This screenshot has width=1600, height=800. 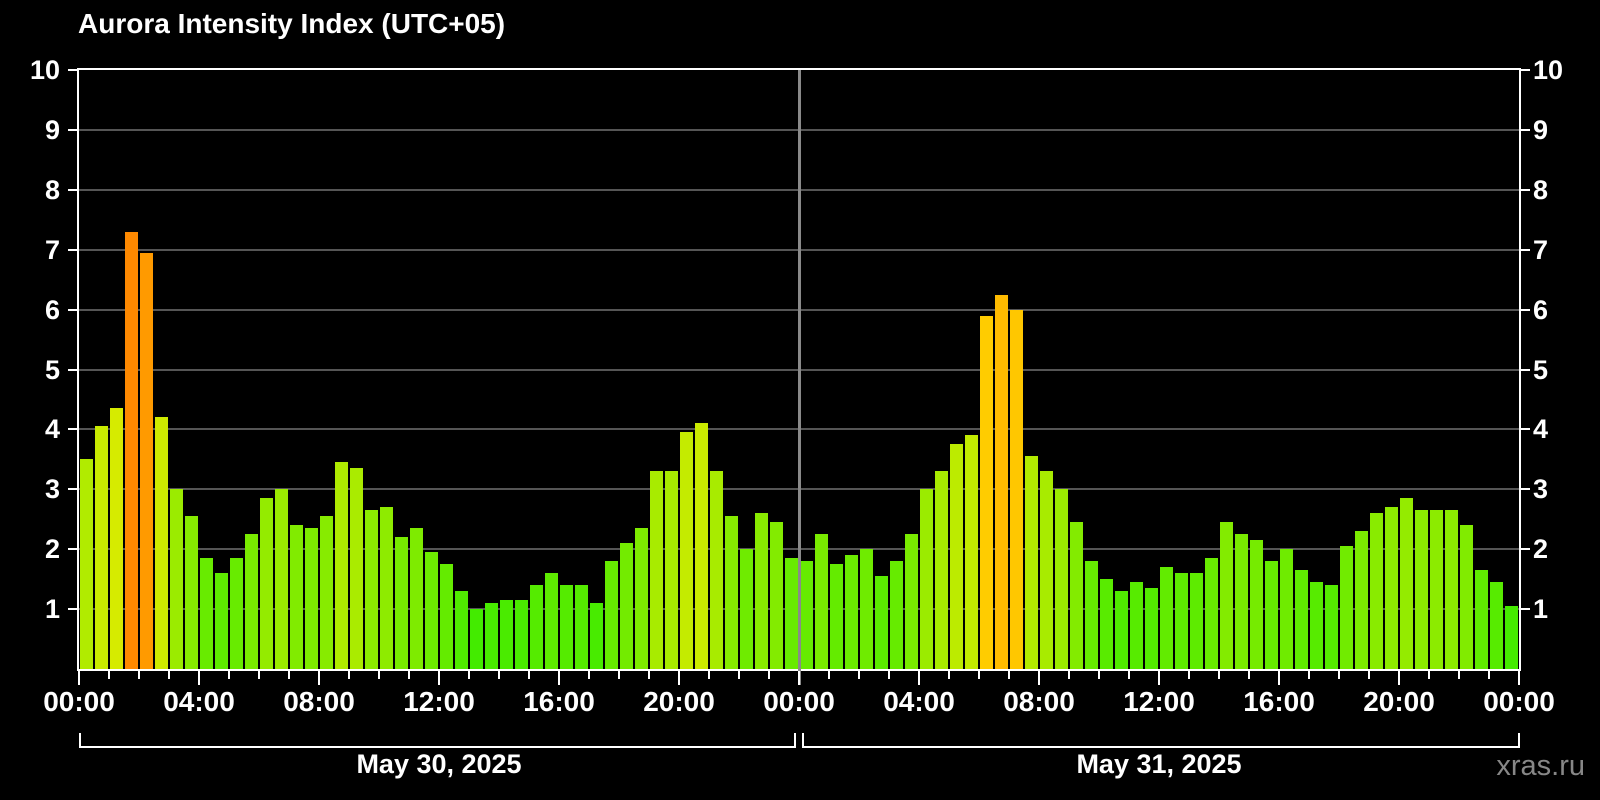 What do you see at coordinates (52, 489) in the screenshot?
I see `y-label-left: 3` at bounding box center [52, 489].